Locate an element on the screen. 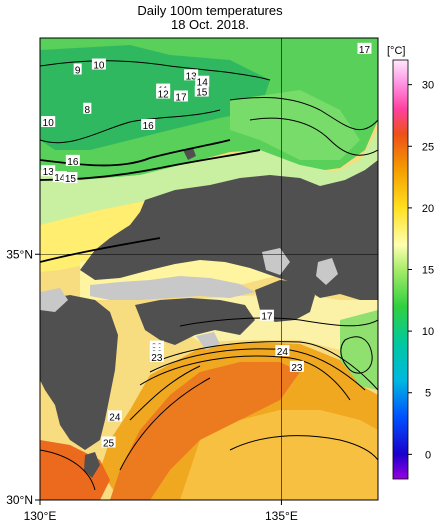 The height and width of the screenshot is (527, 441). colorbar-tick-label: 10 is located at coordinates (428, 332).